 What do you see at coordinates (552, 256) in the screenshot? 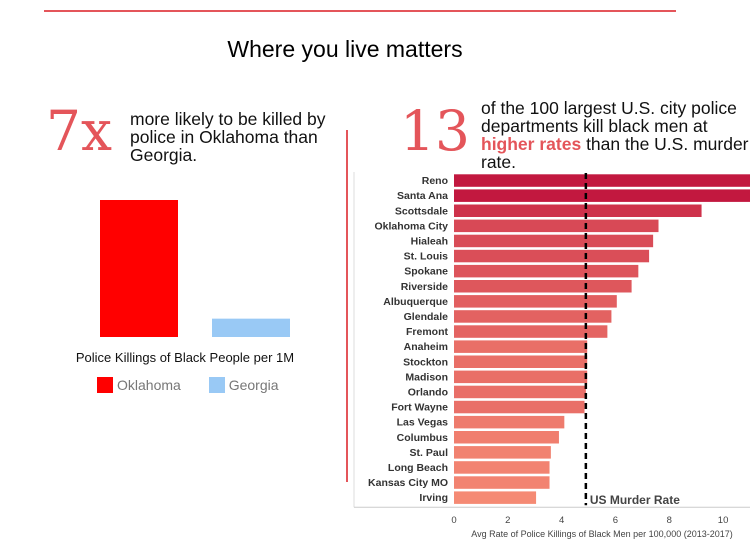
I see `bar-st-louis` at bounding box center [552, 256].